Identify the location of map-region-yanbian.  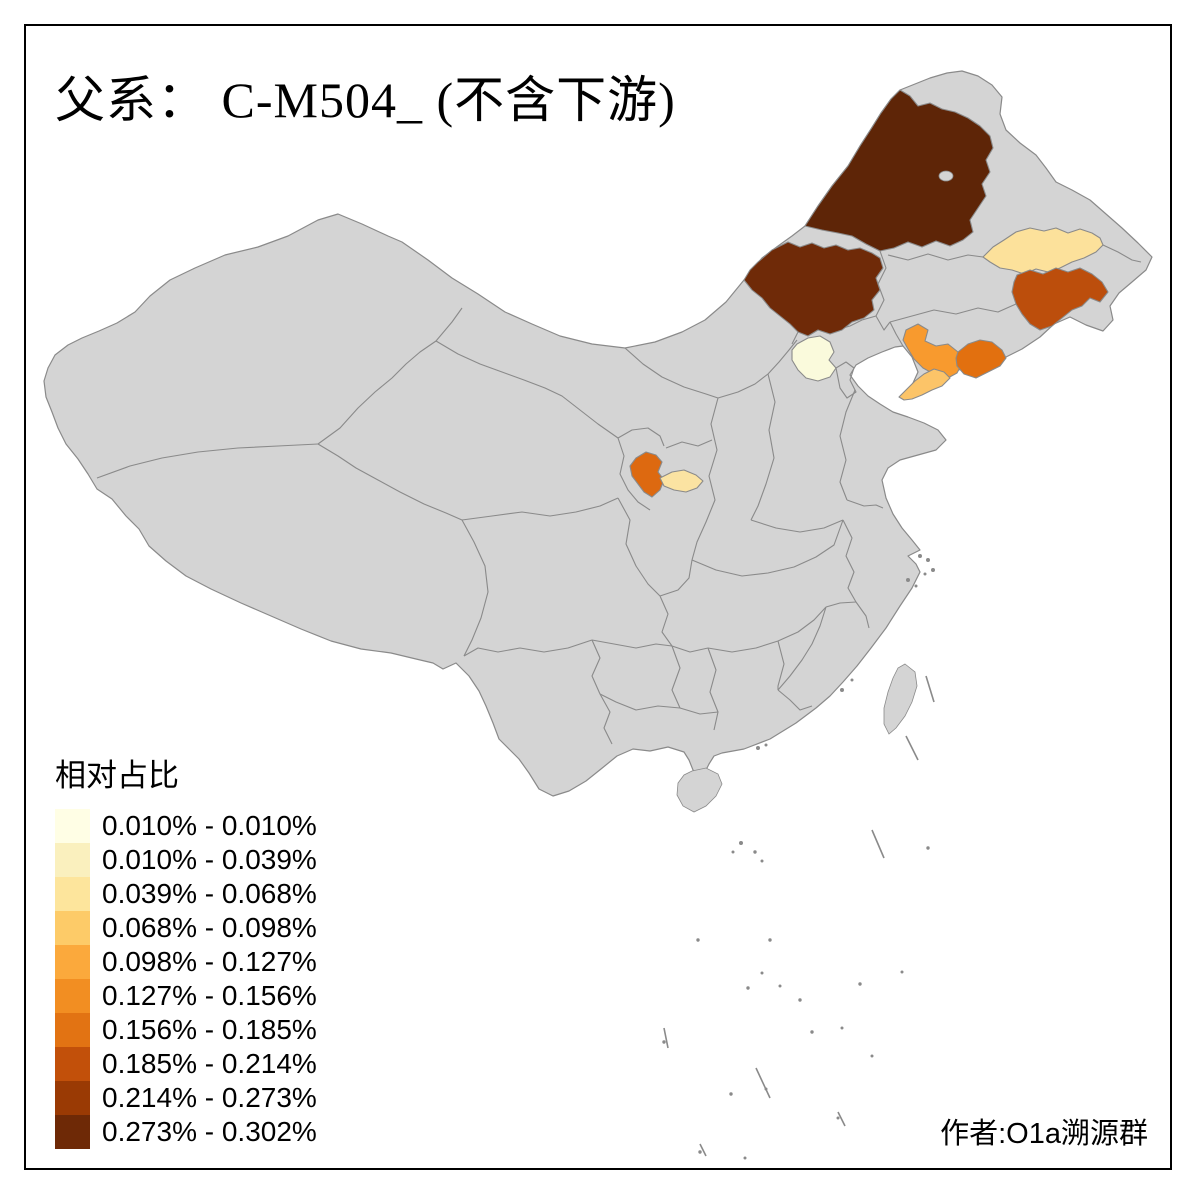
(1060, 299).